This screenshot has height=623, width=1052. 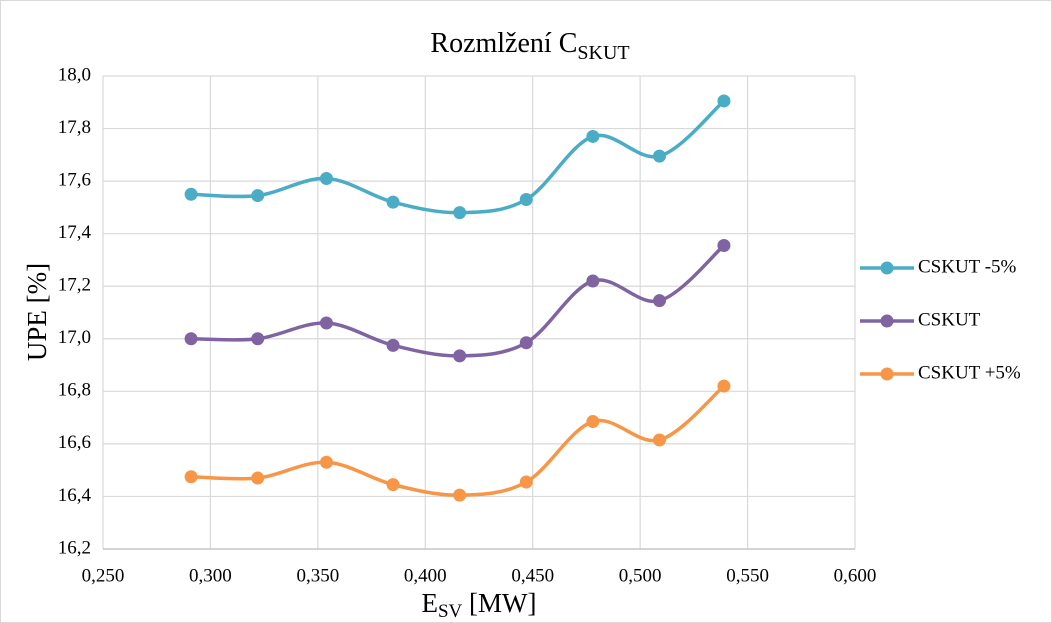 I want to click on x-tick-label: 0,250, so click(x=103, y=575).